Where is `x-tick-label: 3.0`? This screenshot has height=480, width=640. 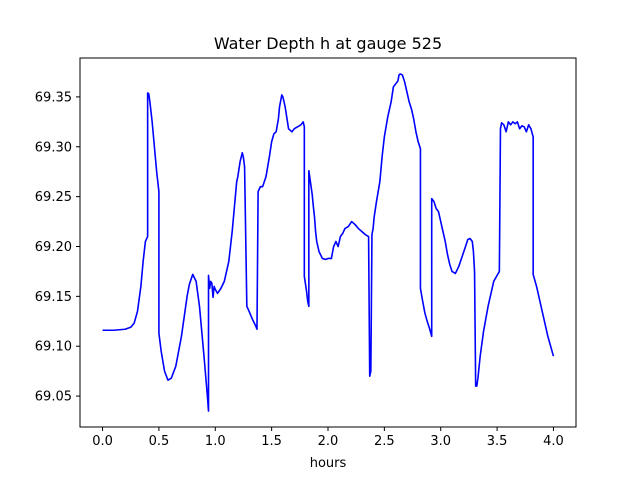 x-tick-label: 3.0 is located at coordinates (440, 441).